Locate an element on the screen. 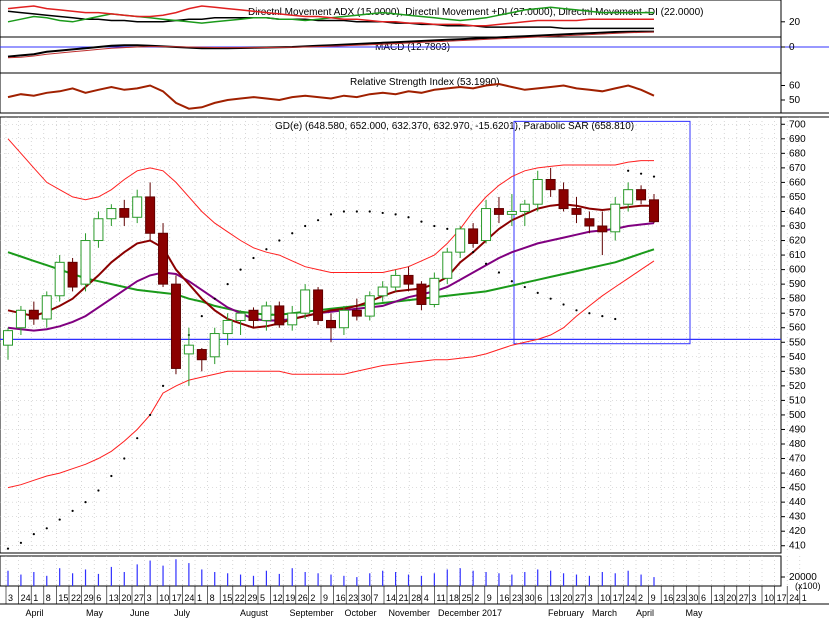  ma-long-line is located at coordinates (331, 282).